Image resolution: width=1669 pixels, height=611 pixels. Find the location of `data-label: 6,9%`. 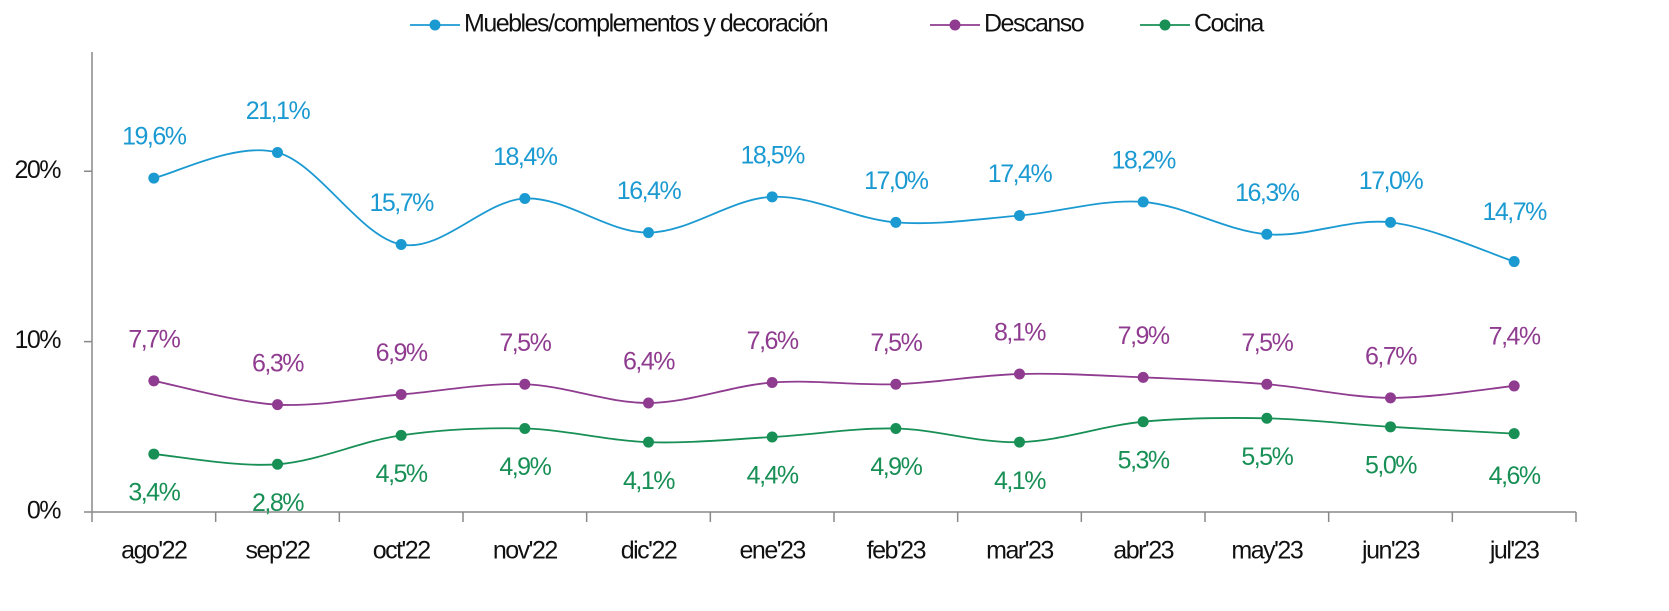

data-label: 6,9% is located at coordinates (402, 353).